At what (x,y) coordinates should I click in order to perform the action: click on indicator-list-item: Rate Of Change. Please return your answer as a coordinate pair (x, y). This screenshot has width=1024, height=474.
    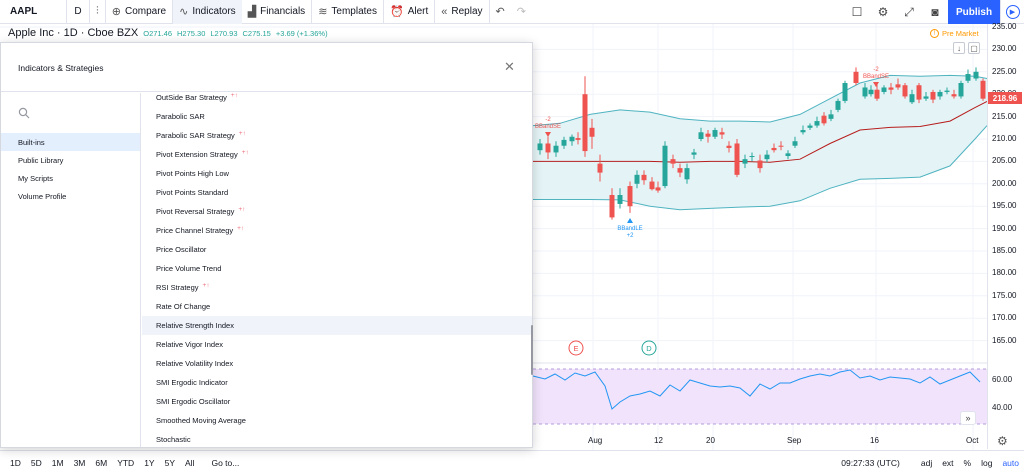
    Looking at the image, I should click on (337, 306).